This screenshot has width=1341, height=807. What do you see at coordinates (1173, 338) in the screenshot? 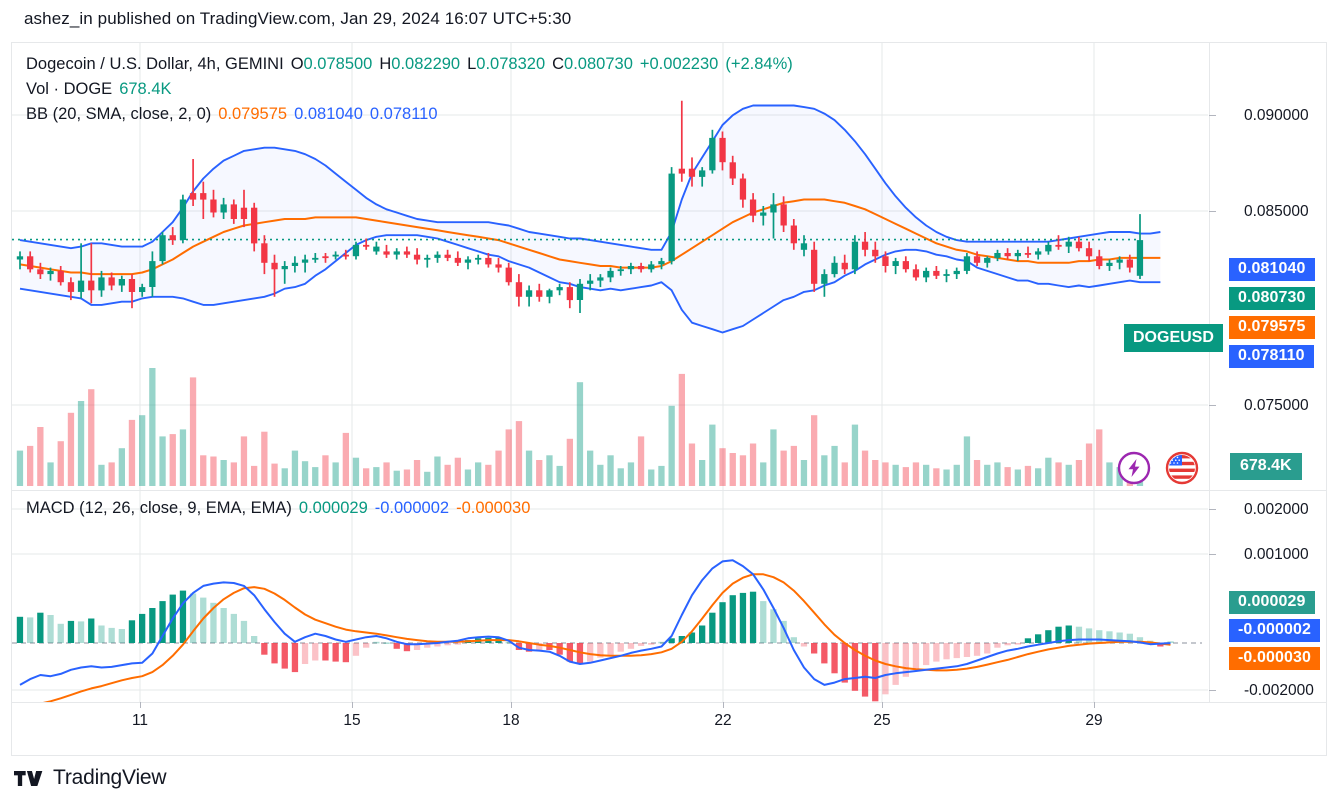
I see `symbol-price-tag: DOGEUSD` at bounding box center [1173, 338].